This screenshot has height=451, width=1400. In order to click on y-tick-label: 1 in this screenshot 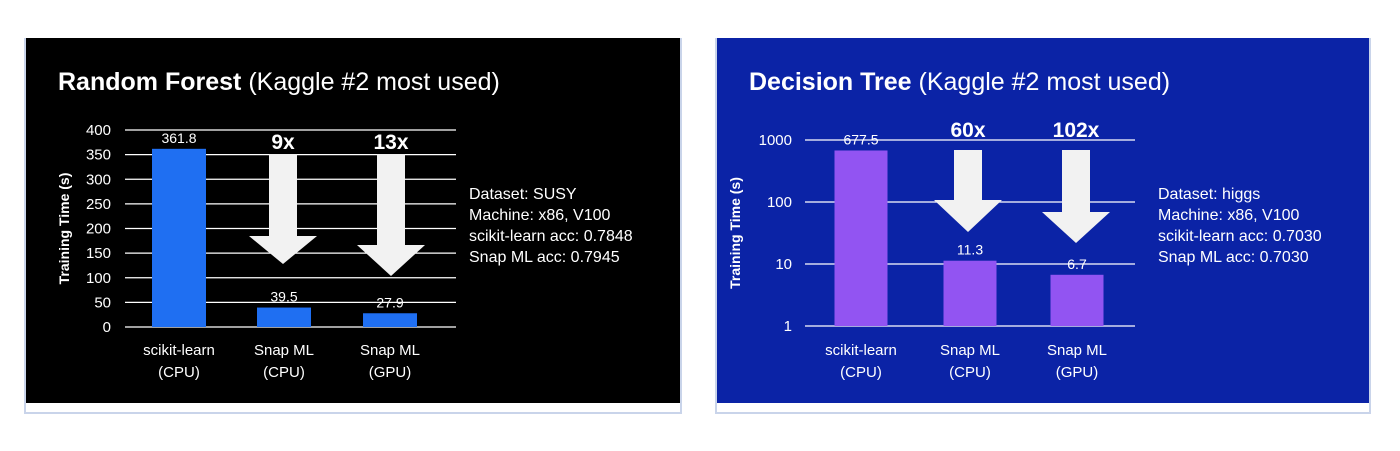, I will do `click(788, 326)`.